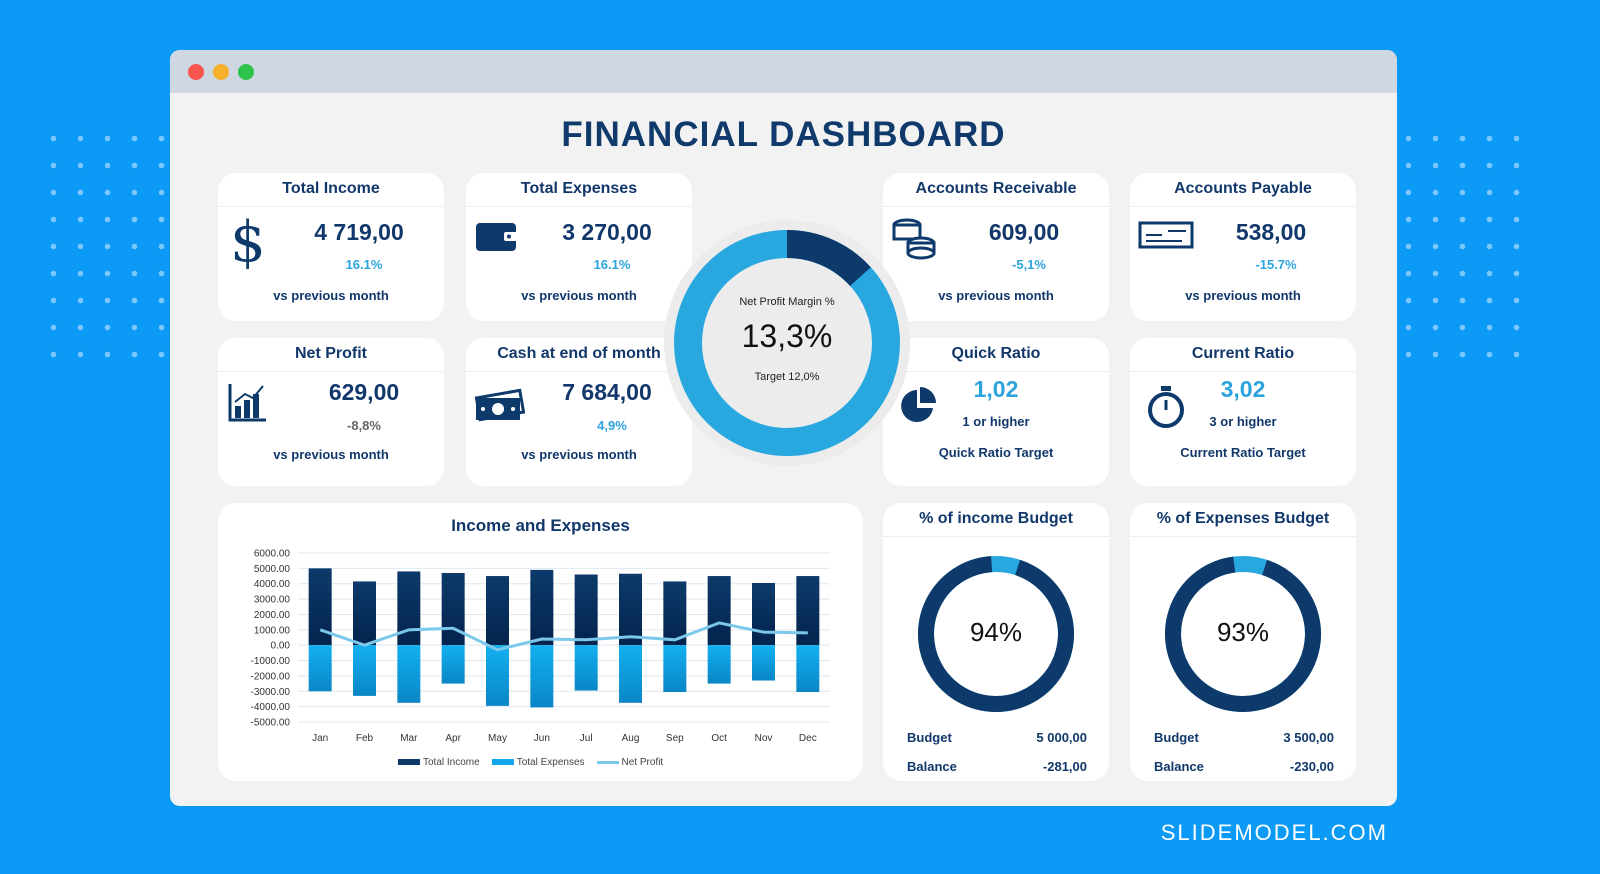 The image size is (1600, 874). I want to click on kpi-value: 7 684,00, so click(607, 392).